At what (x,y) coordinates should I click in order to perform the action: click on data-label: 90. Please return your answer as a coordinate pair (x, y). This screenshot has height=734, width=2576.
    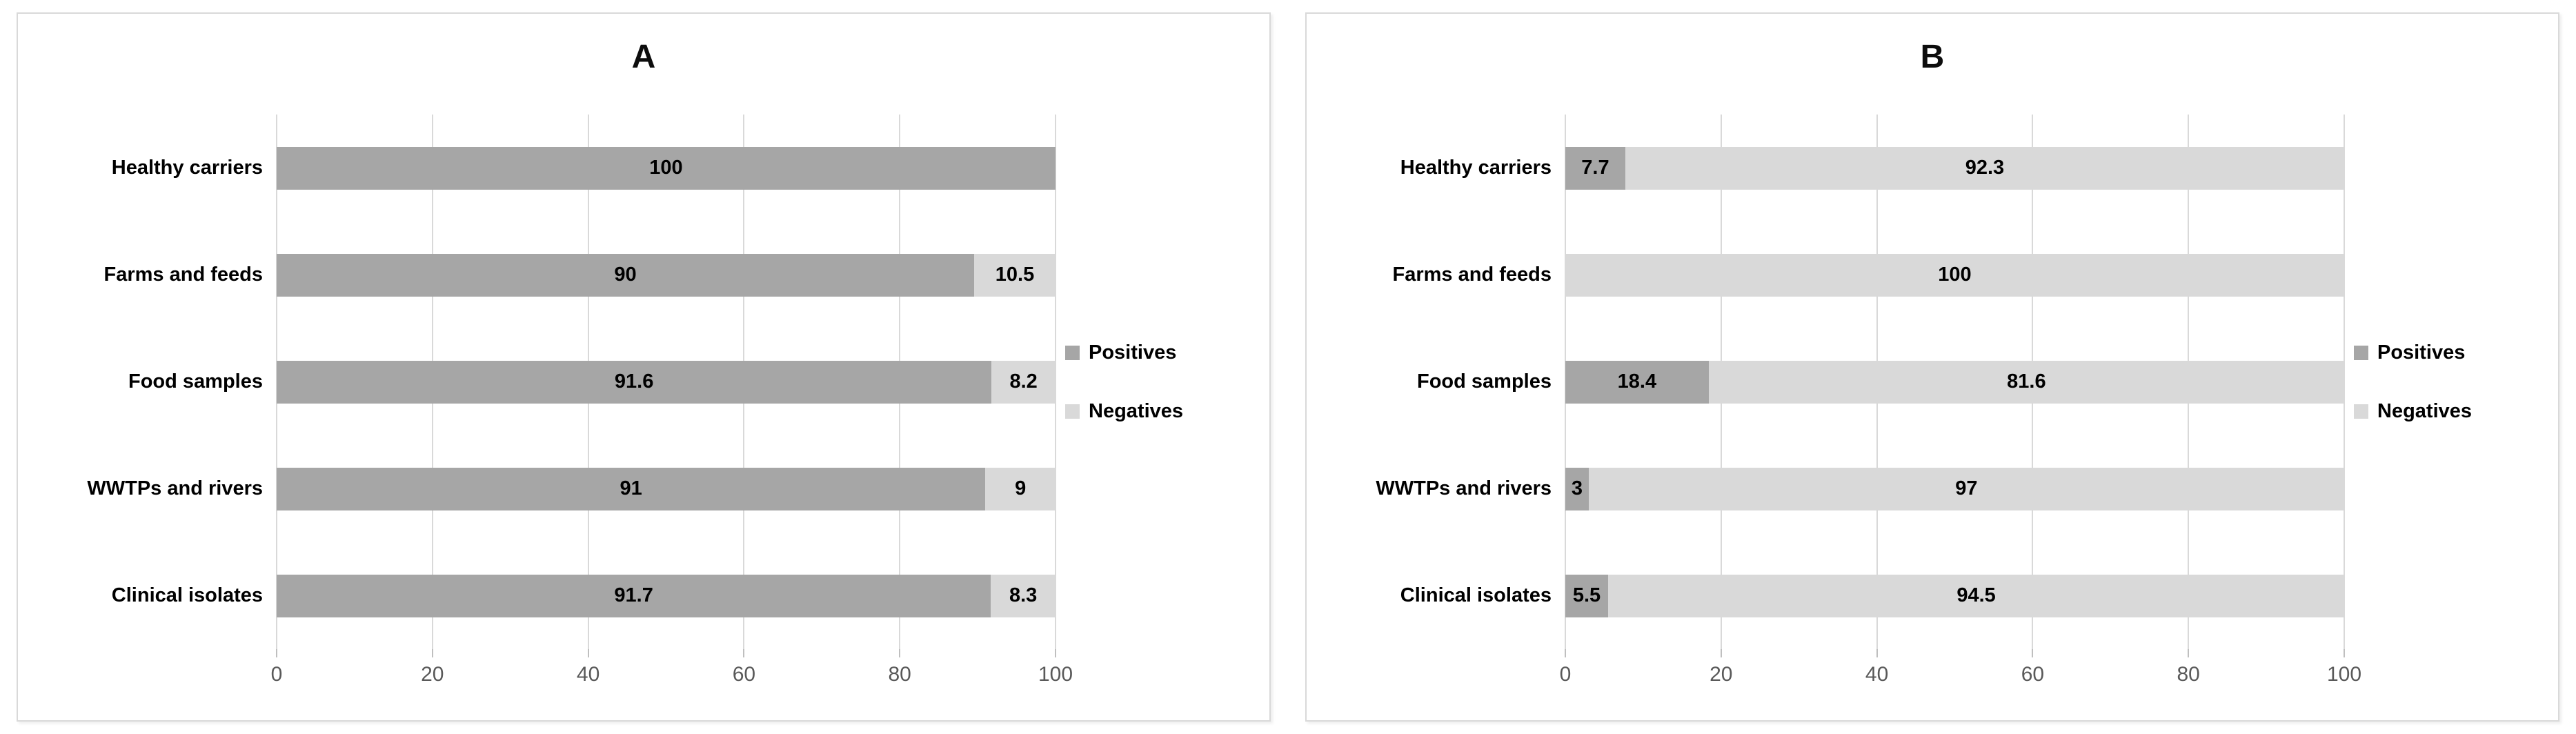
    Looking at the image, I should click on (625, 275).